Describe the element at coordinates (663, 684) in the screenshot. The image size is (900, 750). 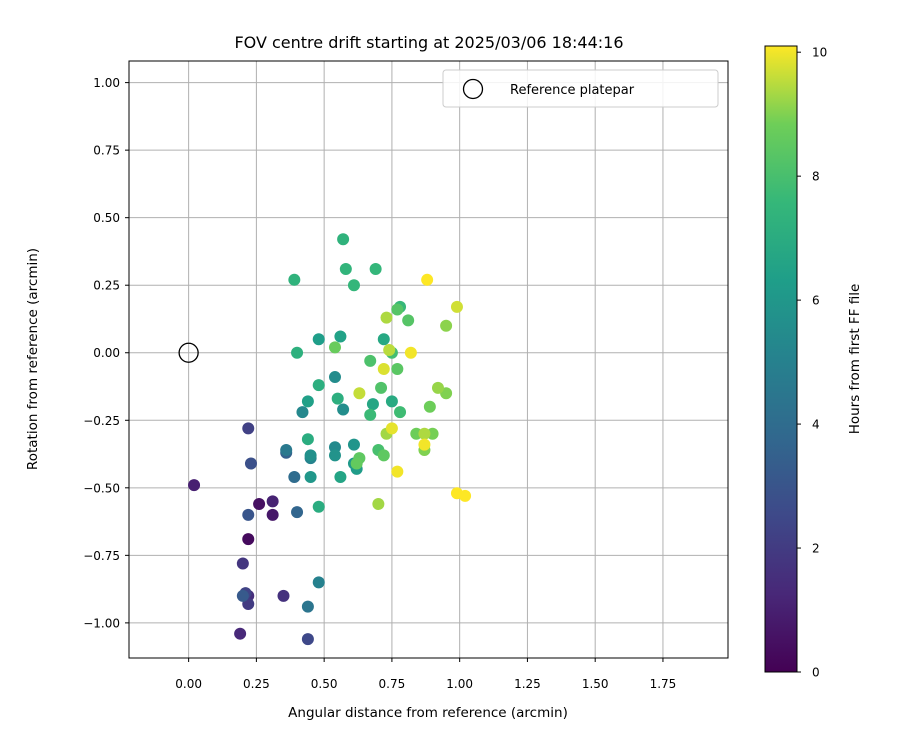
I see `x-tick-label: 1.75` at that location.